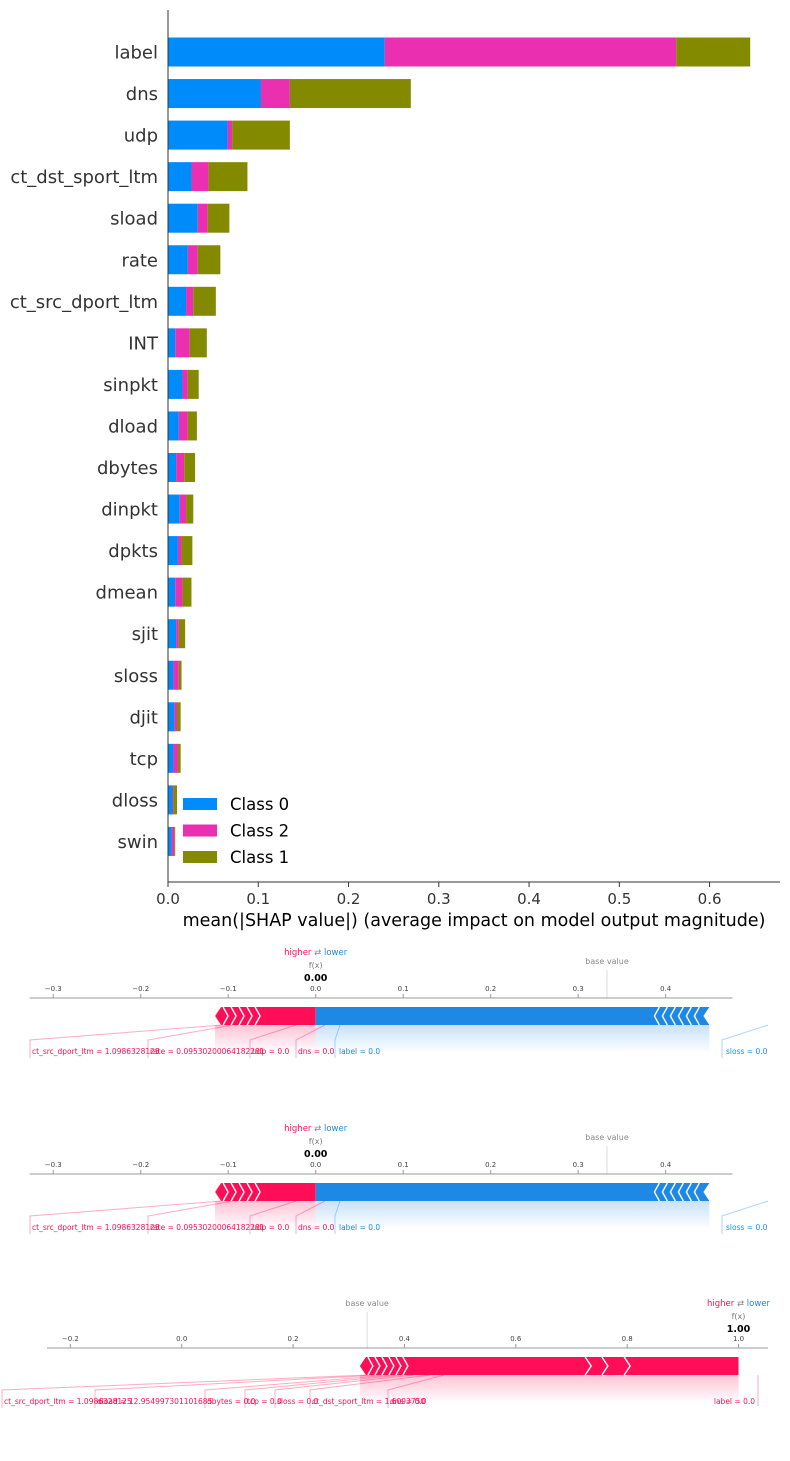  I want to click on negative-shade, so click(512, 1215).